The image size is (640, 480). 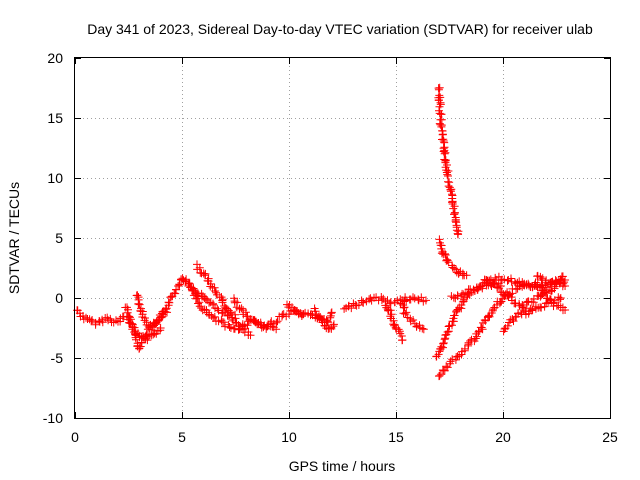 I want to click on y-tick-label: -10, so click(x=53, y=418).